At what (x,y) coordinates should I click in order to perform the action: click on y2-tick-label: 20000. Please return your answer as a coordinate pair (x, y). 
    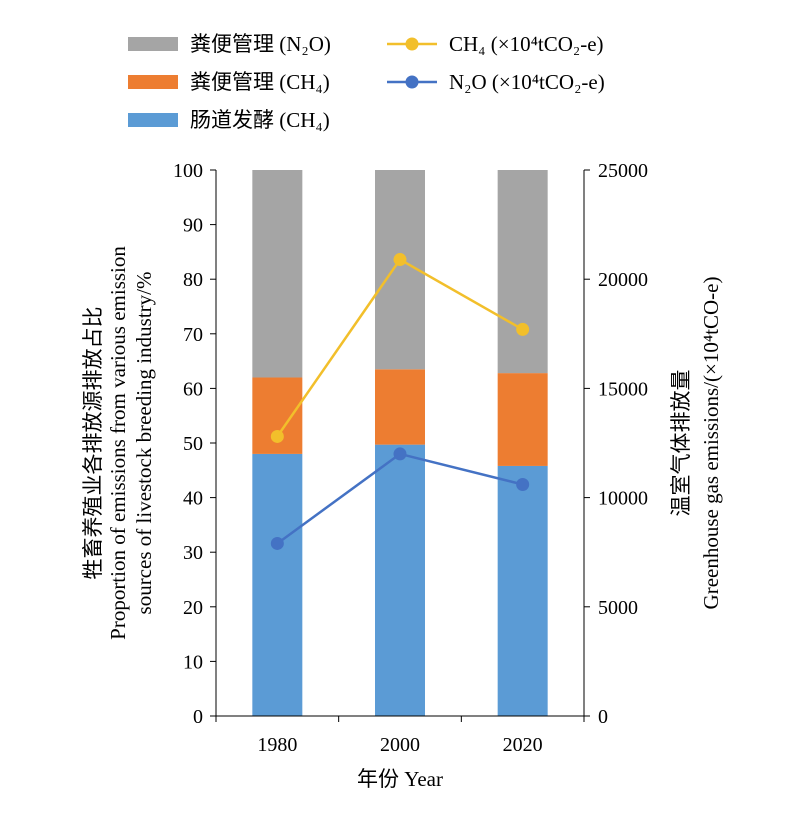
    Looking at the image, I should click on (623, 280).